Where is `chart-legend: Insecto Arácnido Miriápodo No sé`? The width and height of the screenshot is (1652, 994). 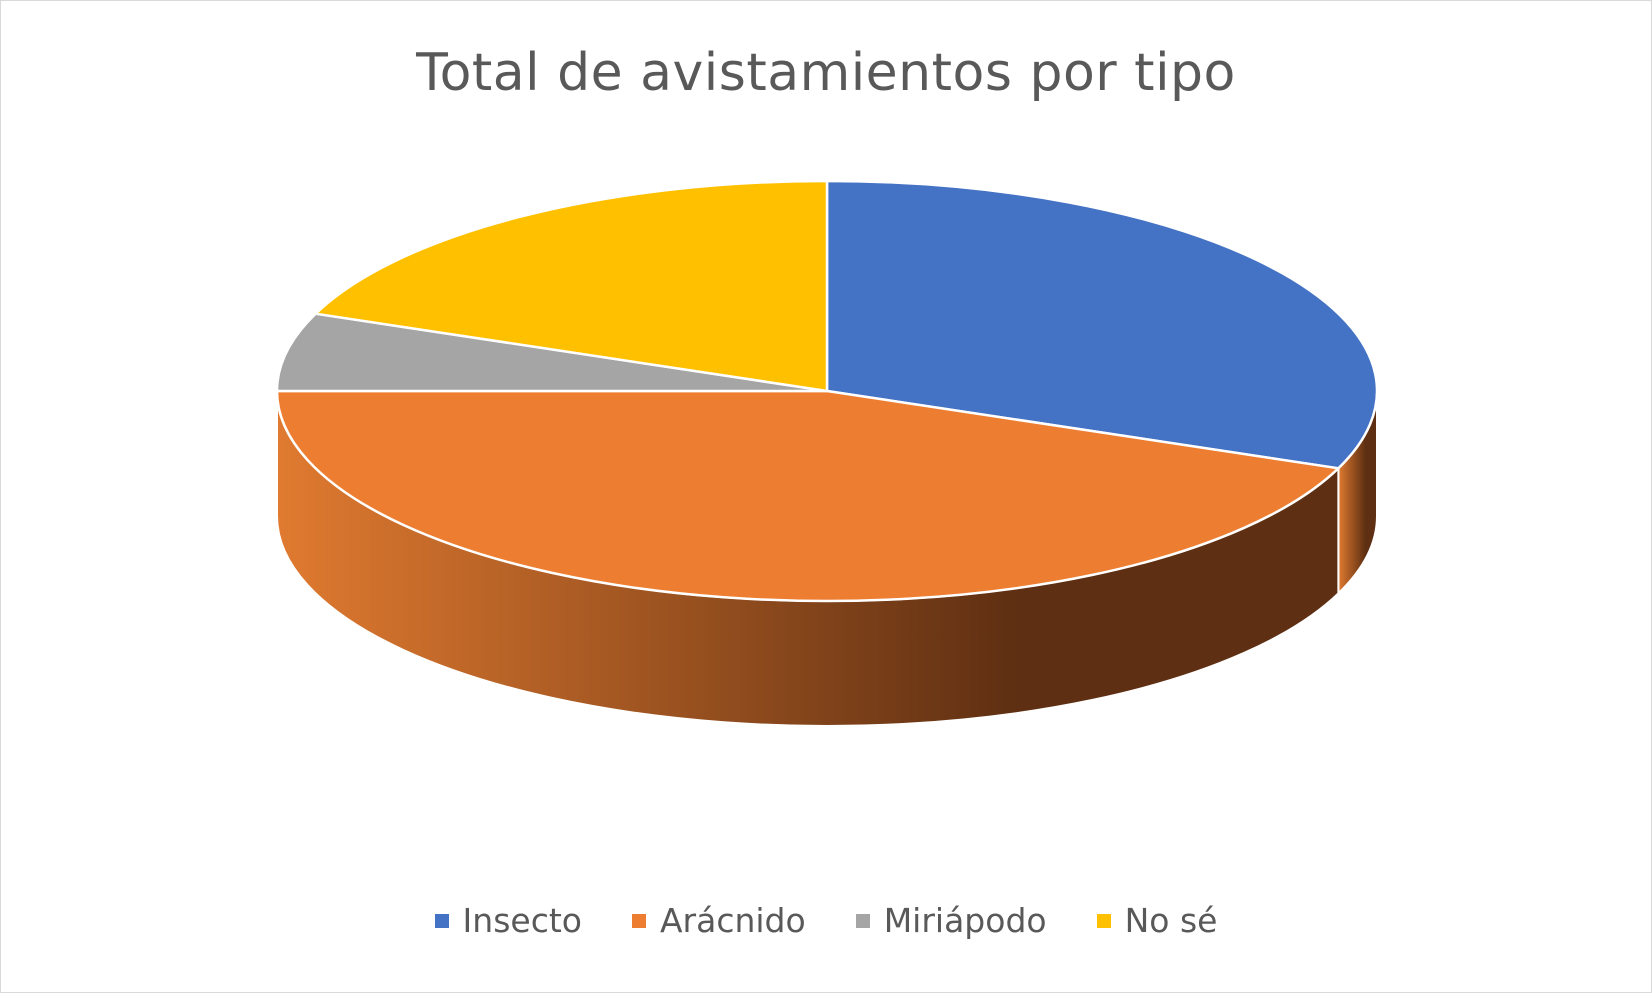 chart-legend: Insecto Arácnido Miriápodo No sé is located at coordinates (826, 920).